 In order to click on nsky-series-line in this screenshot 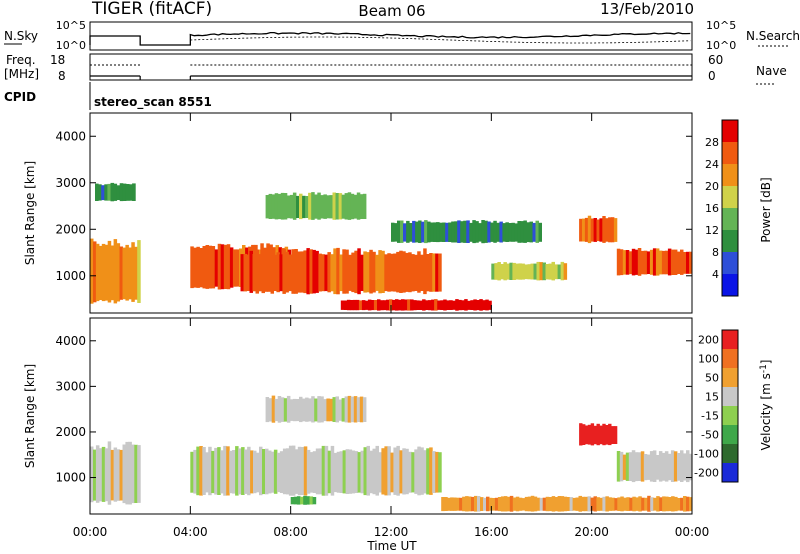, I will do `click(390, 38)`.